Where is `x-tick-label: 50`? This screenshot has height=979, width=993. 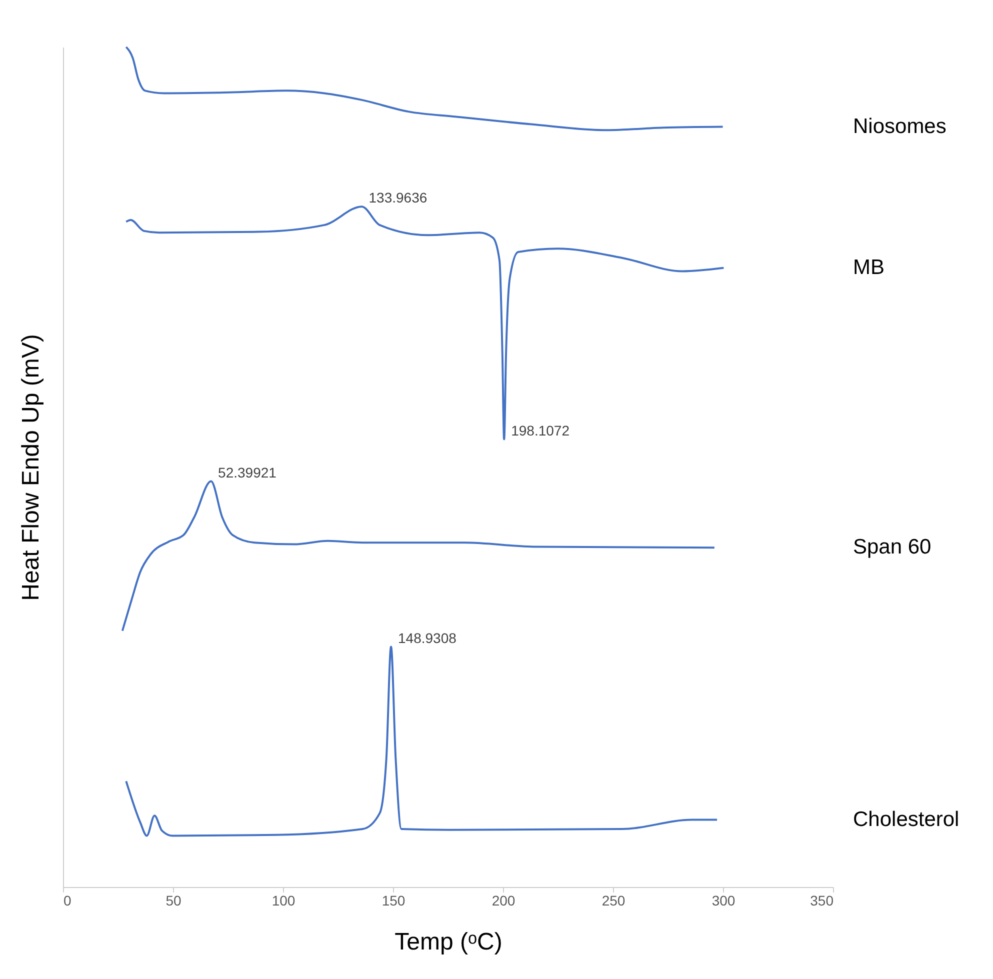 x-tick-label: 50 is located at coordinates (174, 900).